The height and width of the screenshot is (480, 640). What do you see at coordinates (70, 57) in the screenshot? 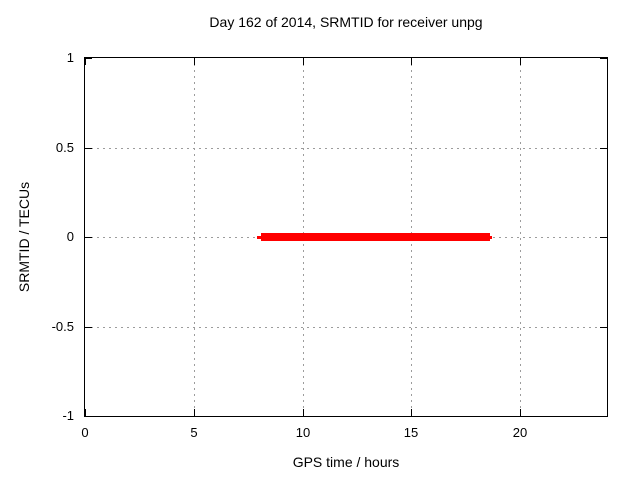
I see `y-tick-label: 1` at bounding box center [70, 57].